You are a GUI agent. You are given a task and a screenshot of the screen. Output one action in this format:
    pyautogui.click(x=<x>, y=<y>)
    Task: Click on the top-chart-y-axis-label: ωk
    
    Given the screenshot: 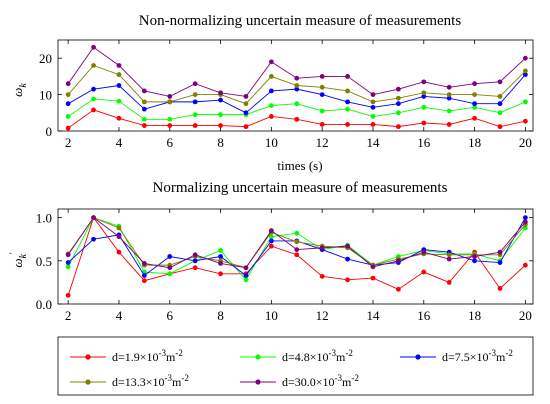 What is the action you would take?
    pyautogui.click(x=19, y=90)
    